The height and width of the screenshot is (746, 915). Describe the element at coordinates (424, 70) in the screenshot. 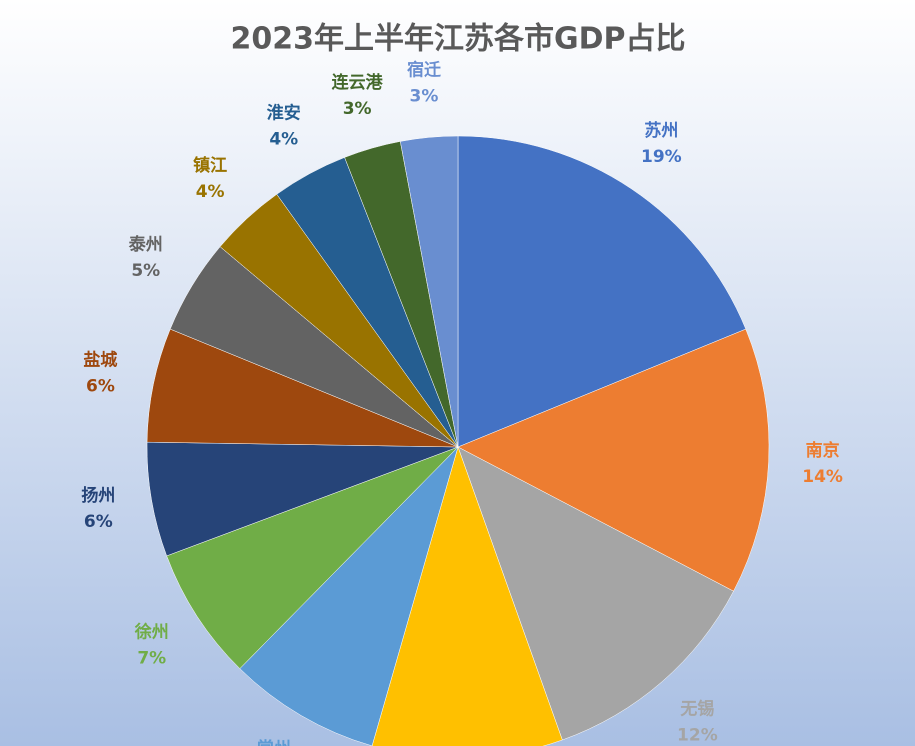

I see `category-label: 宿迁` at that location.